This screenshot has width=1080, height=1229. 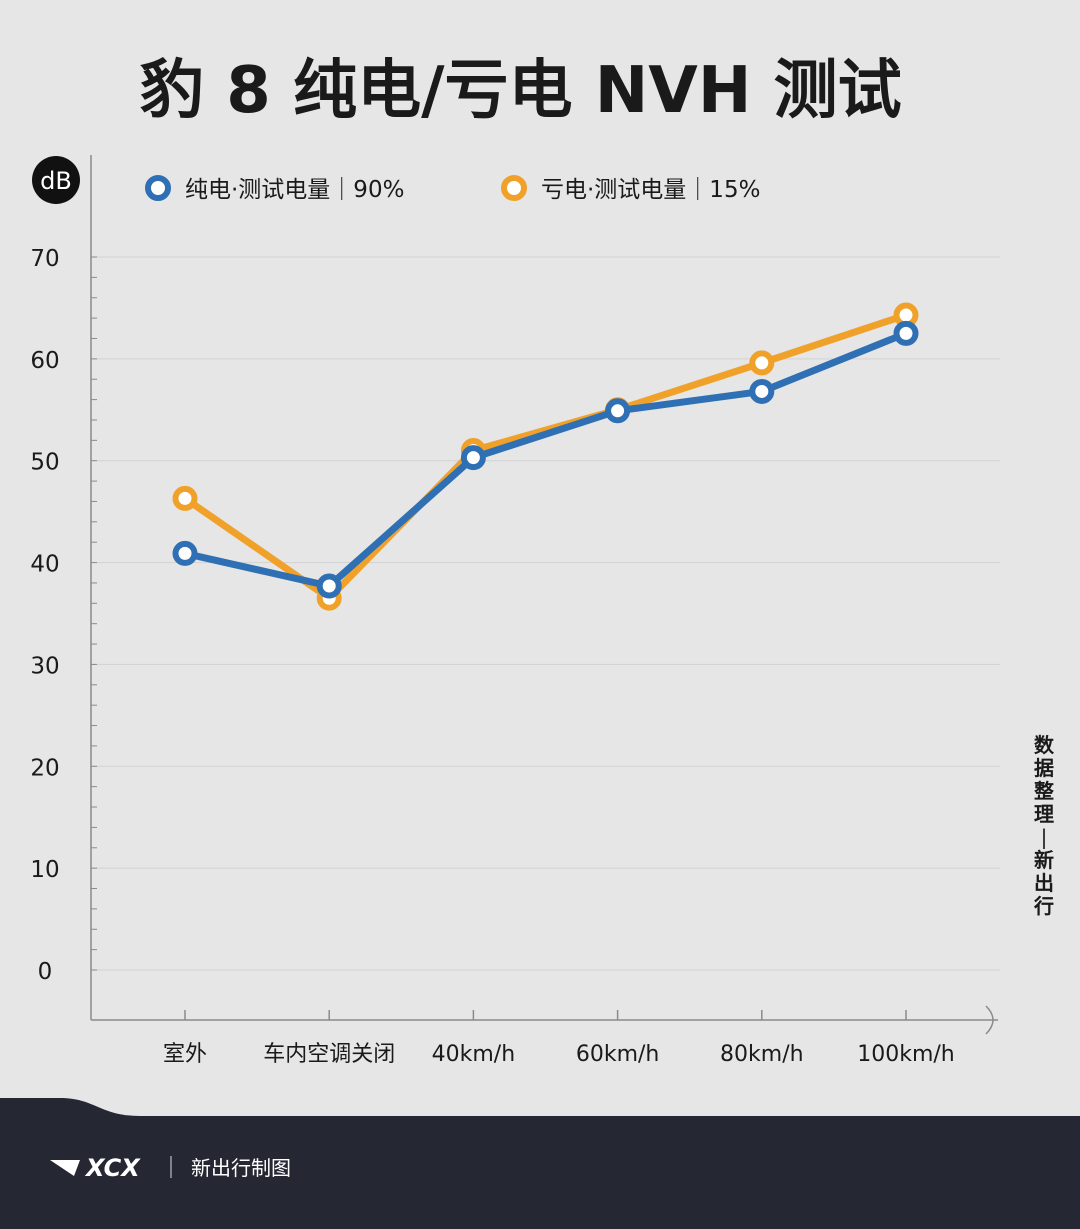 What do you see at coordinates (906, 1054) in the screenshot?
I see `x-tick-label: 100km/h` at bounding box center [906, 1054].